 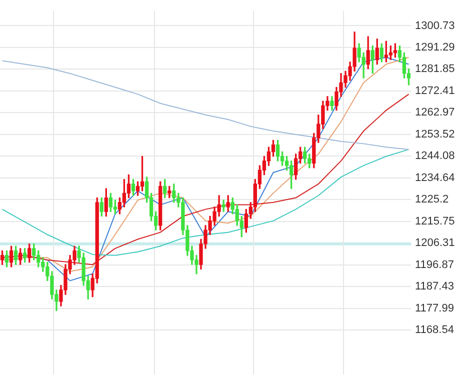 What do you see at coordinates (434, 286) in the screenshot?
I see `y-tick-label: 1187.43` at bounding box center [434, 286].